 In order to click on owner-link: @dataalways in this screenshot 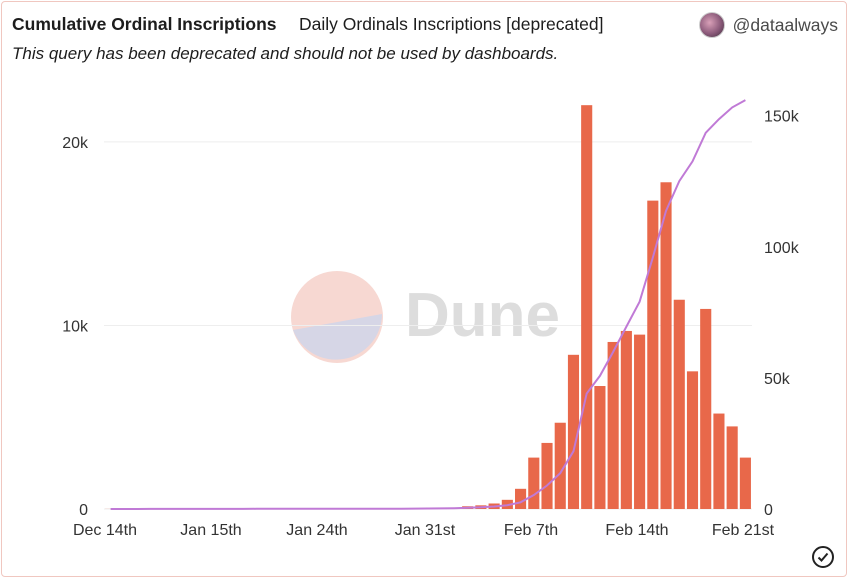, I will do `click(768, 25)`.